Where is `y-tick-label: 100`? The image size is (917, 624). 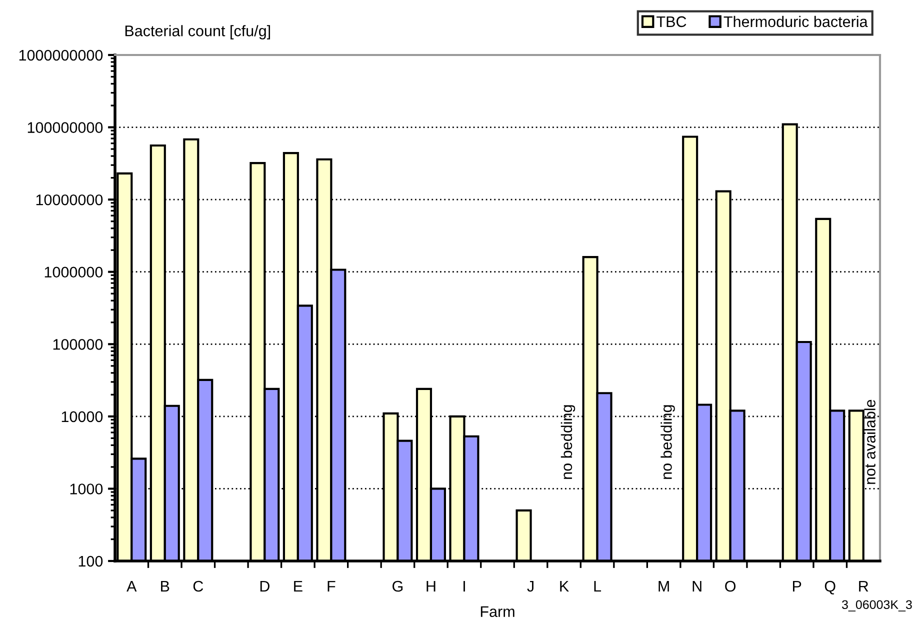 y-tick-label: 100 is located at coordinates (90, 561).